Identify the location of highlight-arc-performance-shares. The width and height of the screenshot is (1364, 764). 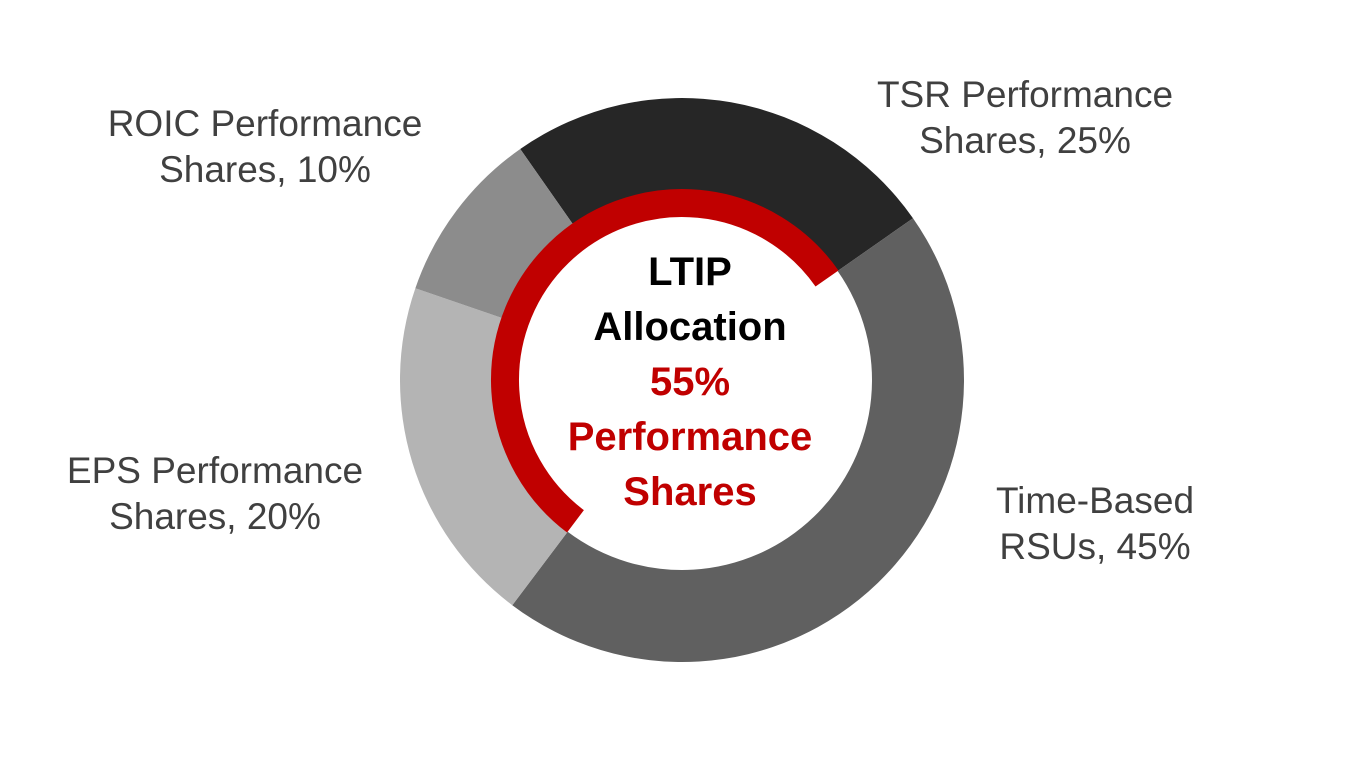
(665, 361).